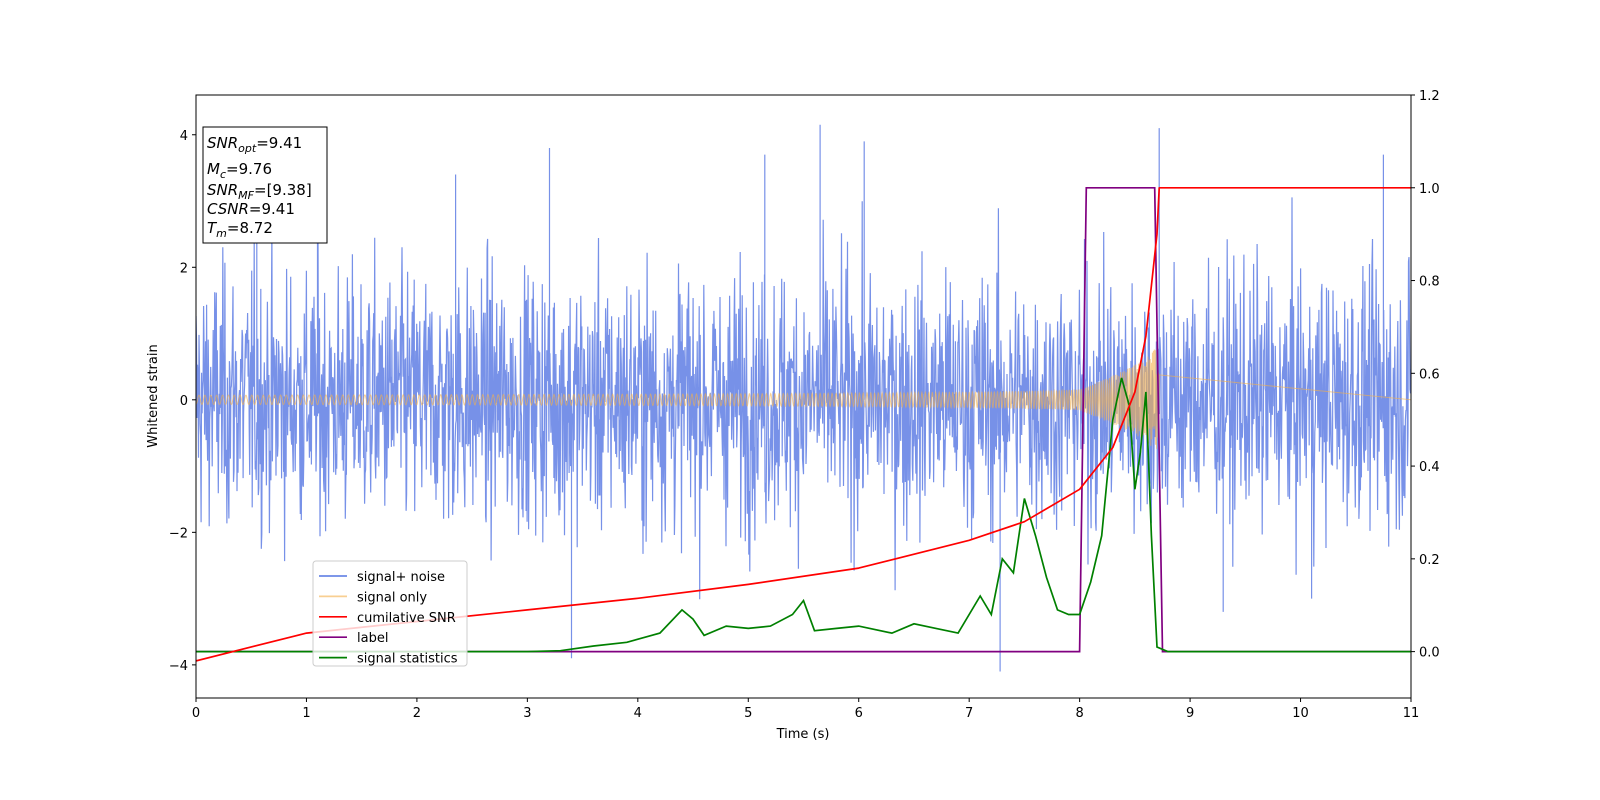  What do you see at coordinates (306, 713) in the screenshot?
I see `x-tick-label: 1` at bounding box center [306, 713].